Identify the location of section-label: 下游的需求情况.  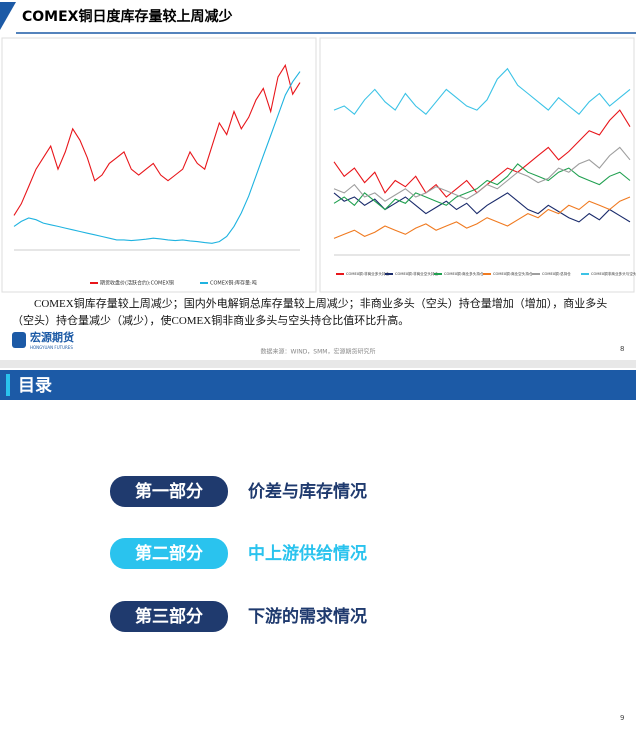
(307, 616).